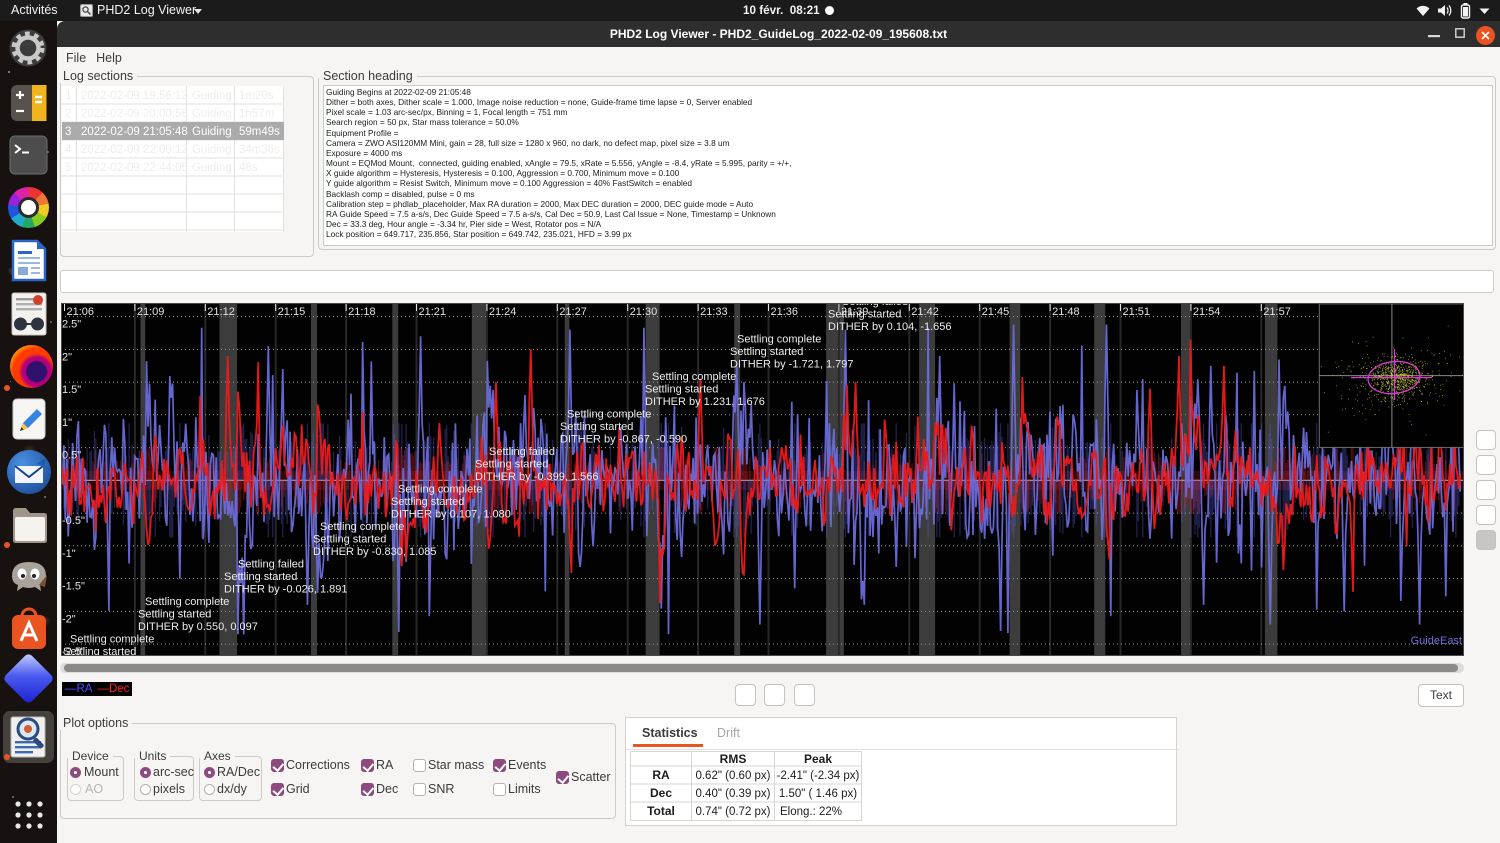  Describe the element at coordinates (996, 312) in the screenshot. I see `svg-text: 21:45` at that location.